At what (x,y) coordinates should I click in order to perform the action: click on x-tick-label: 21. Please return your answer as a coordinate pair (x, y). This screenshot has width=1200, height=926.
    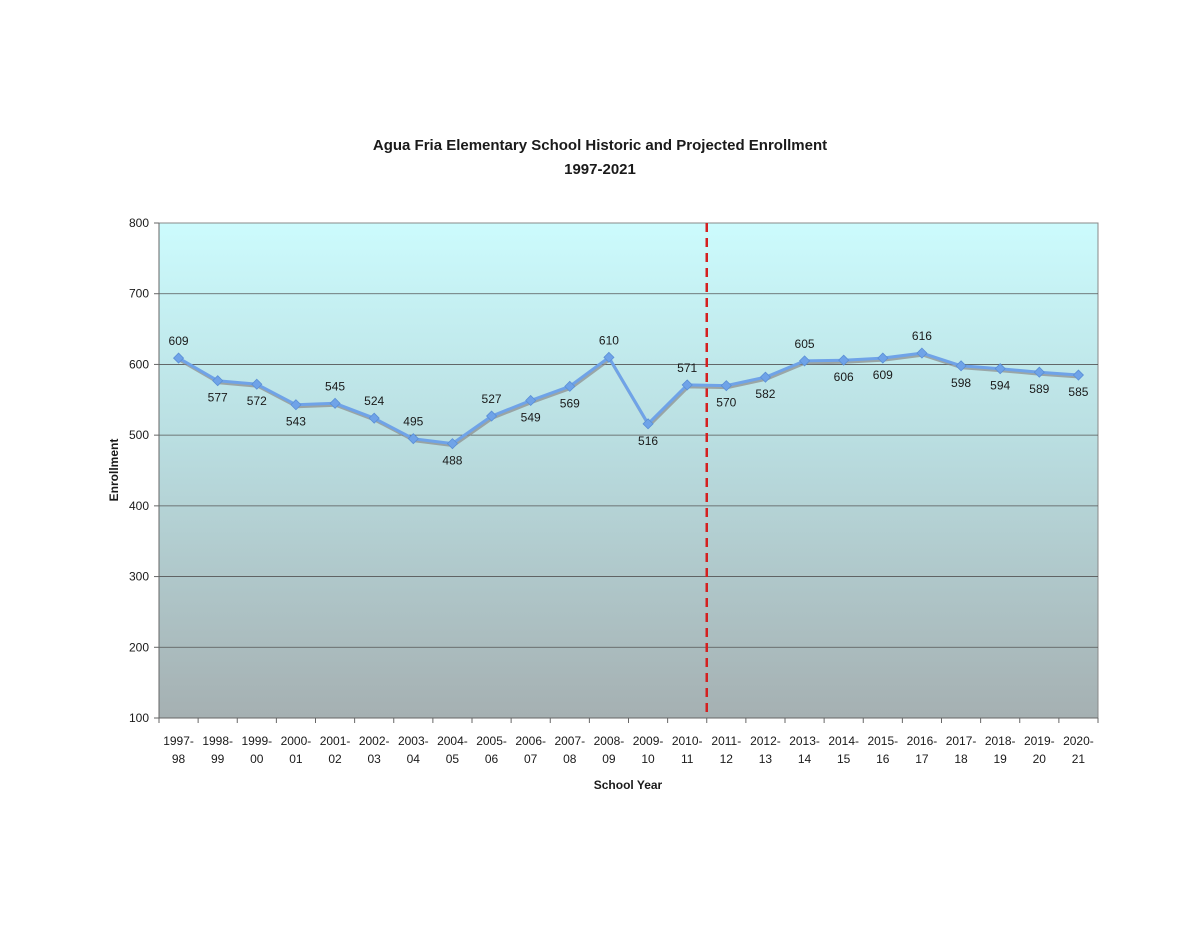
    Looking at the image, I should click on (1079, 759).